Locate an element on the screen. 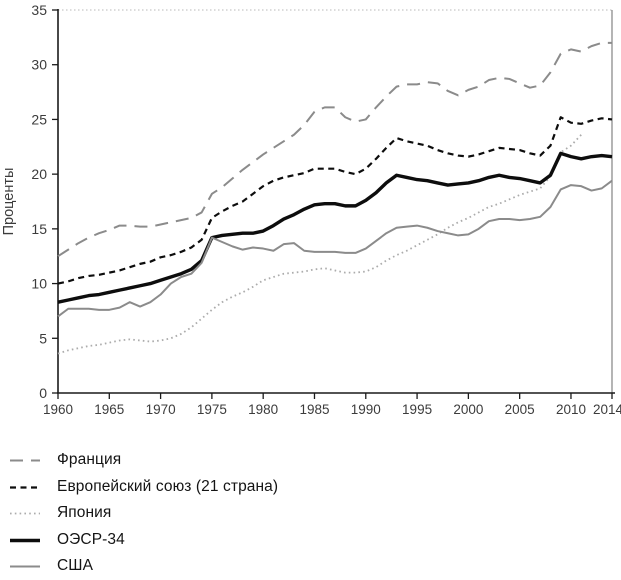  svg-text: 1980 is located at coordinates (263, 409).